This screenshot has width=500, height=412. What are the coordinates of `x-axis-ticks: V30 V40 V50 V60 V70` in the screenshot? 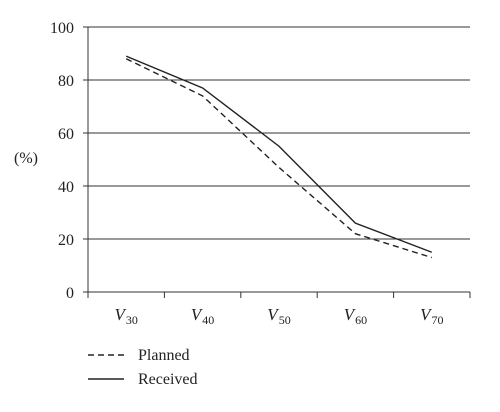 It's located at (279, 309).